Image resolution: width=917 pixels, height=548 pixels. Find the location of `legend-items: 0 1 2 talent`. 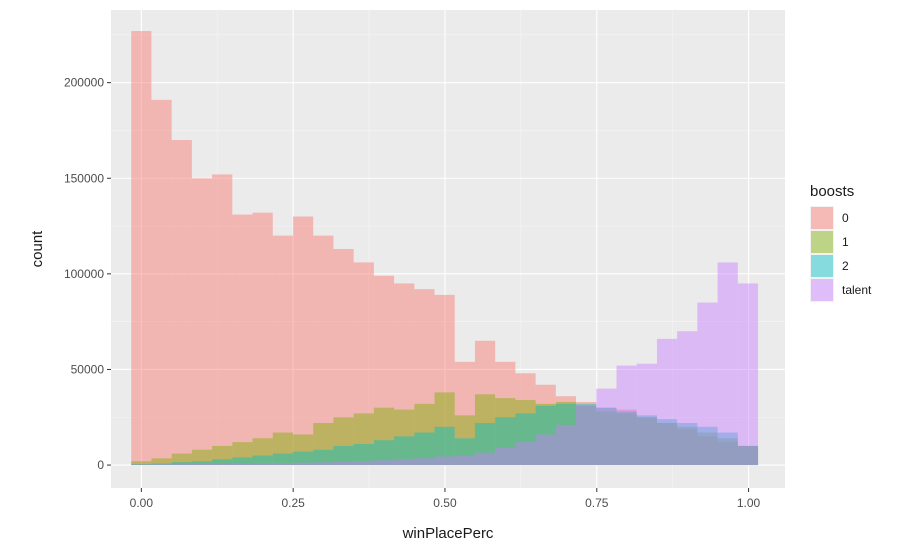

legend-items: 0 1 2 talent is located at coordinates (841, 254).